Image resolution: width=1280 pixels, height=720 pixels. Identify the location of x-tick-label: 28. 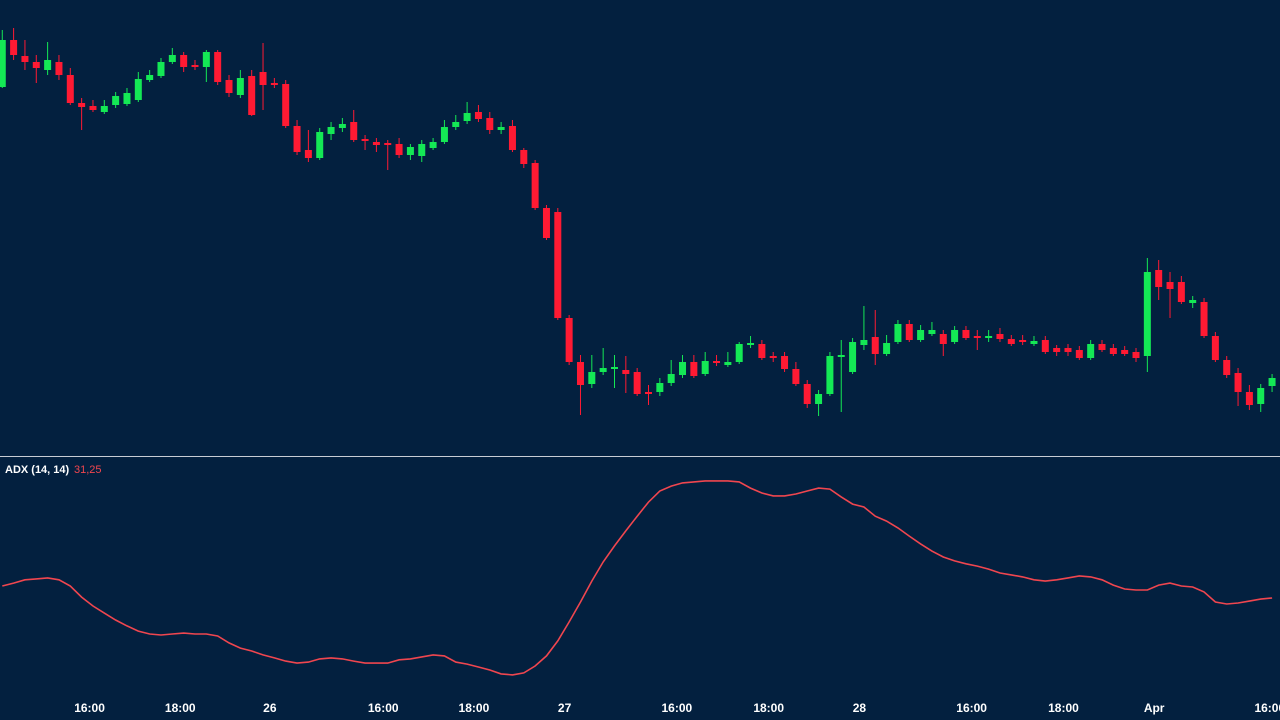
(860, 708).